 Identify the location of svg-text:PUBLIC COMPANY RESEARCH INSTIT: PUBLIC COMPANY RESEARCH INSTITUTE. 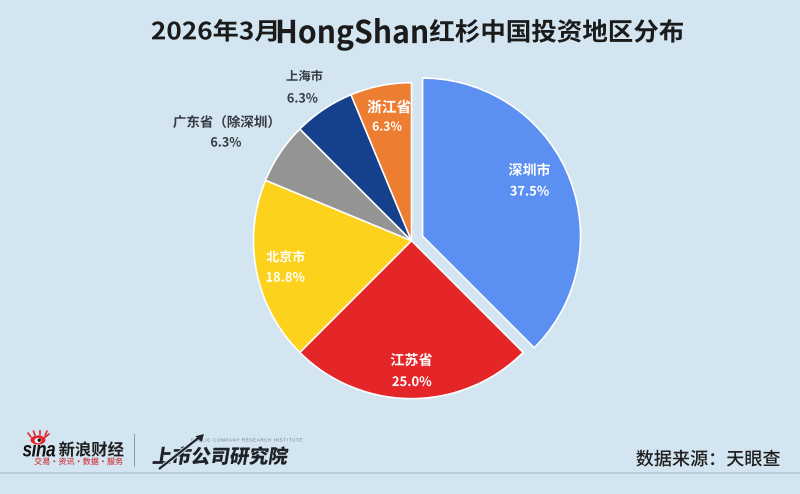
(247, 439).